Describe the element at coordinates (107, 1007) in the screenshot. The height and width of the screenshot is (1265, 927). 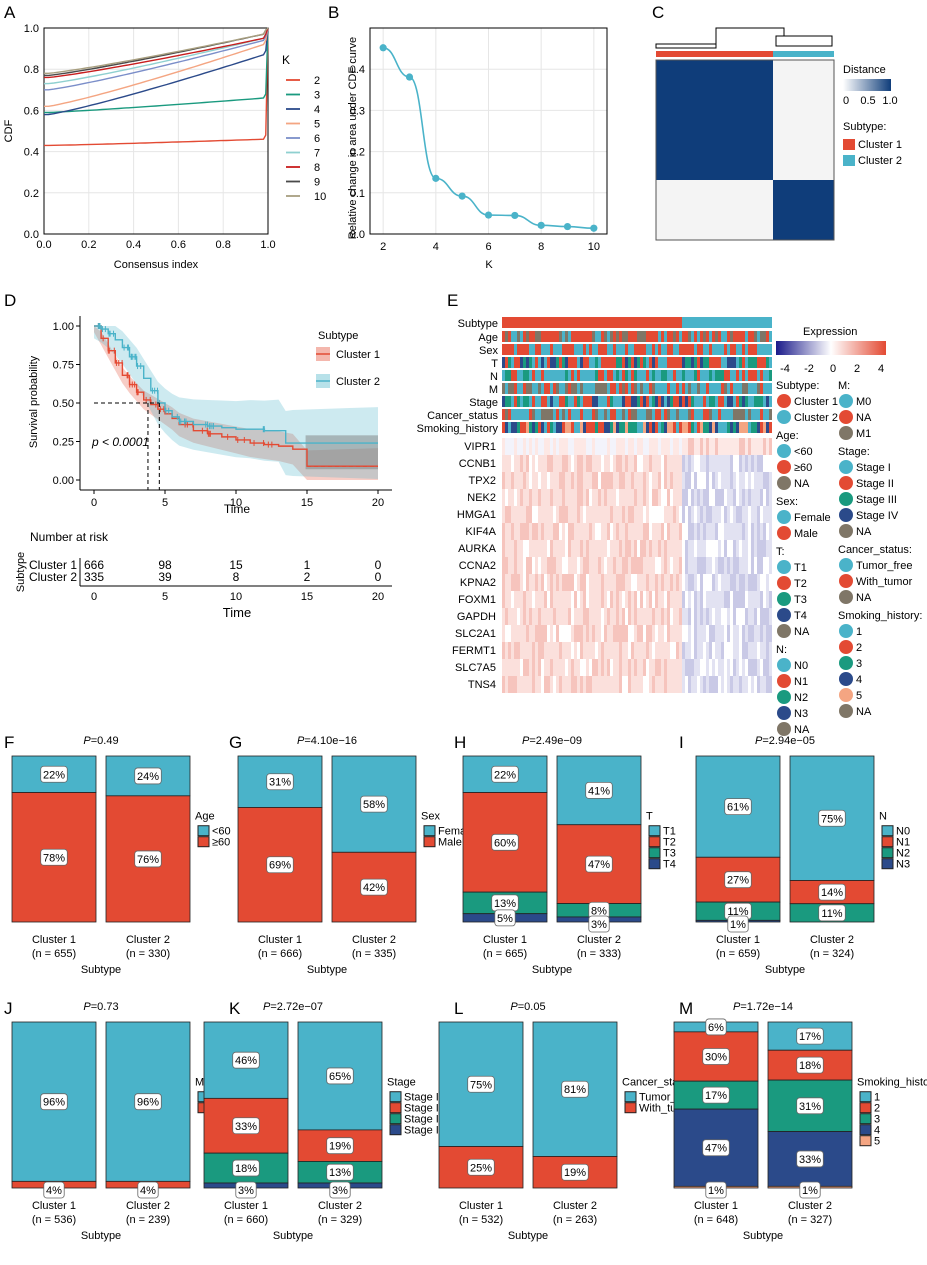
I see `p-value-number: 0.73` at that location.